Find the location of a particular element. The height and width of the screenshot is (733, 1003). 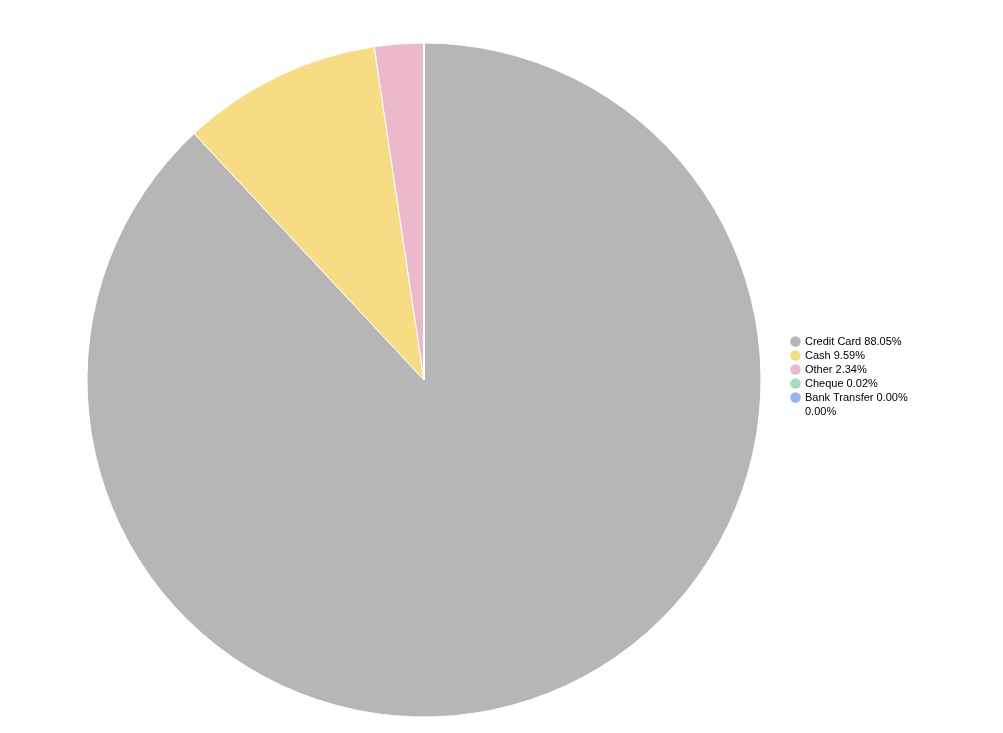

legend-label: Other 2.34% is located at coordinates (836, 368).